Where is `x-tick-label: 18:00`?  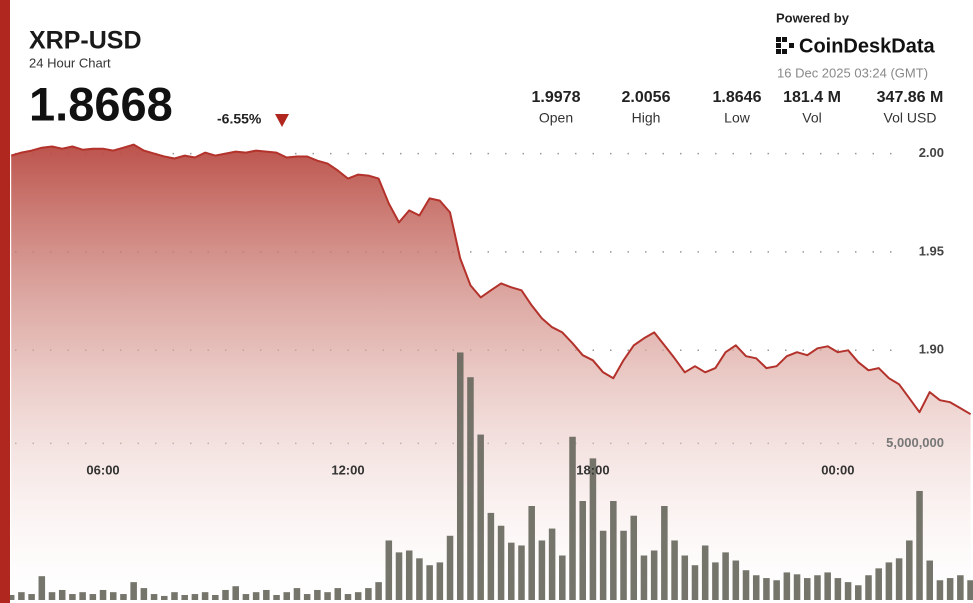
x-tick-label: 18:00 is located at coordinates (592, 469).